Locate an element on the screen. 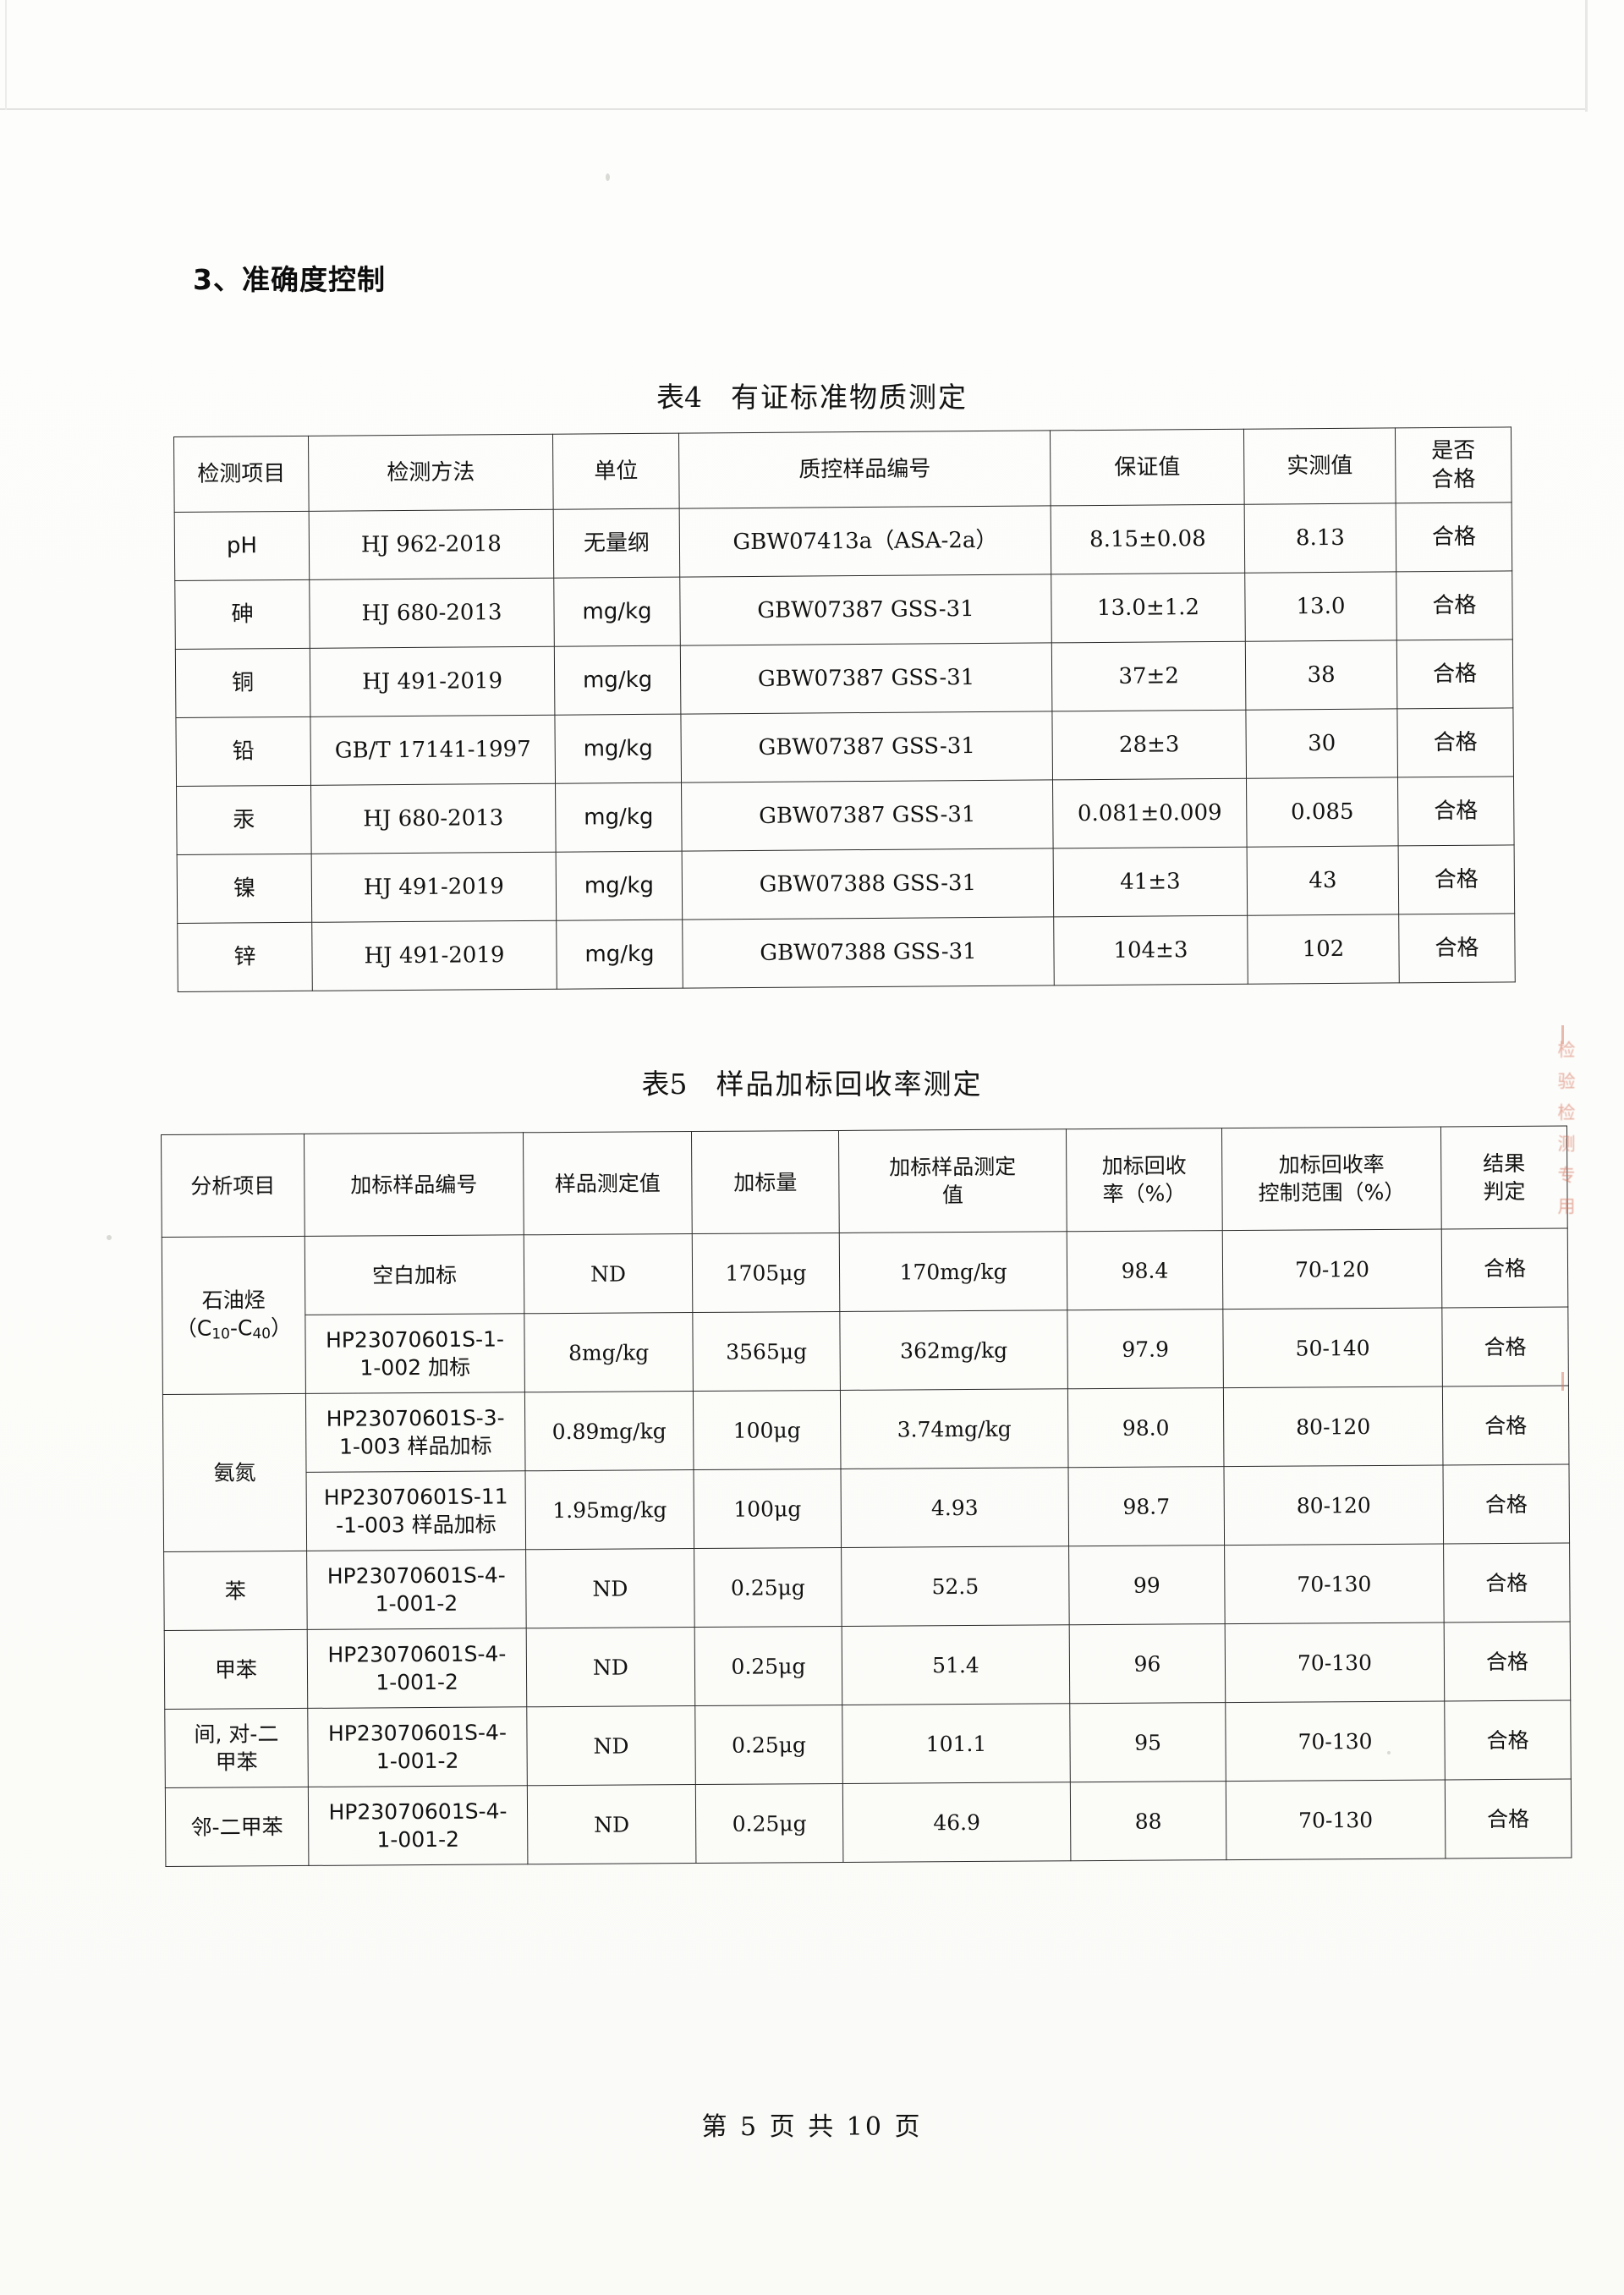  analysis-item-line1: 甲苯 is located at coordinates (236, 1669).